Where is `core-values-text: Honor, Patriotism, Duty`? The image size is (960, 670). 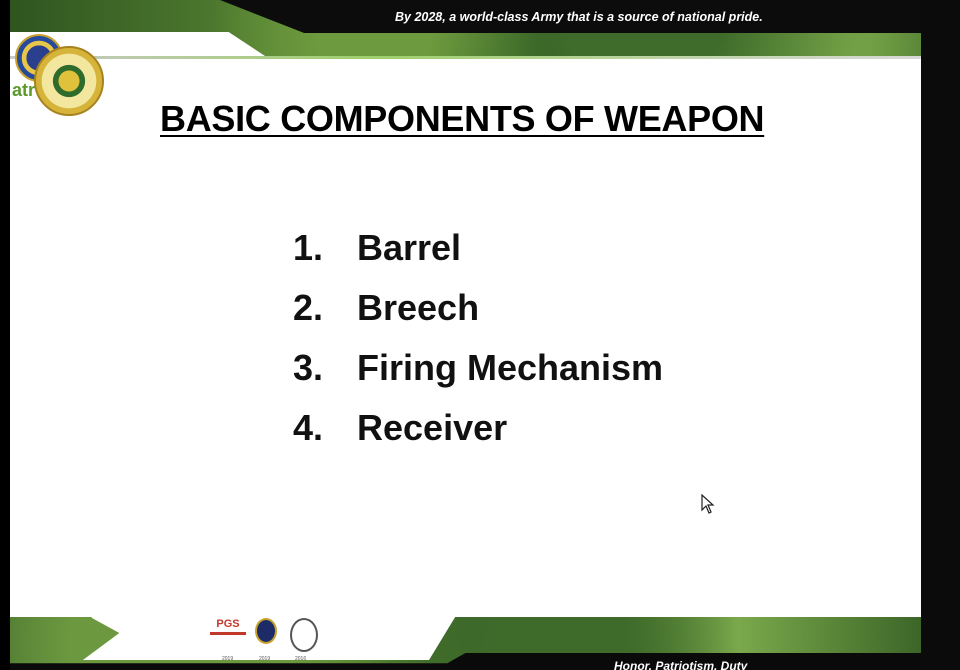 core-values-text: Honor, Patriotism, Duty is located at coordinates (681, 664).